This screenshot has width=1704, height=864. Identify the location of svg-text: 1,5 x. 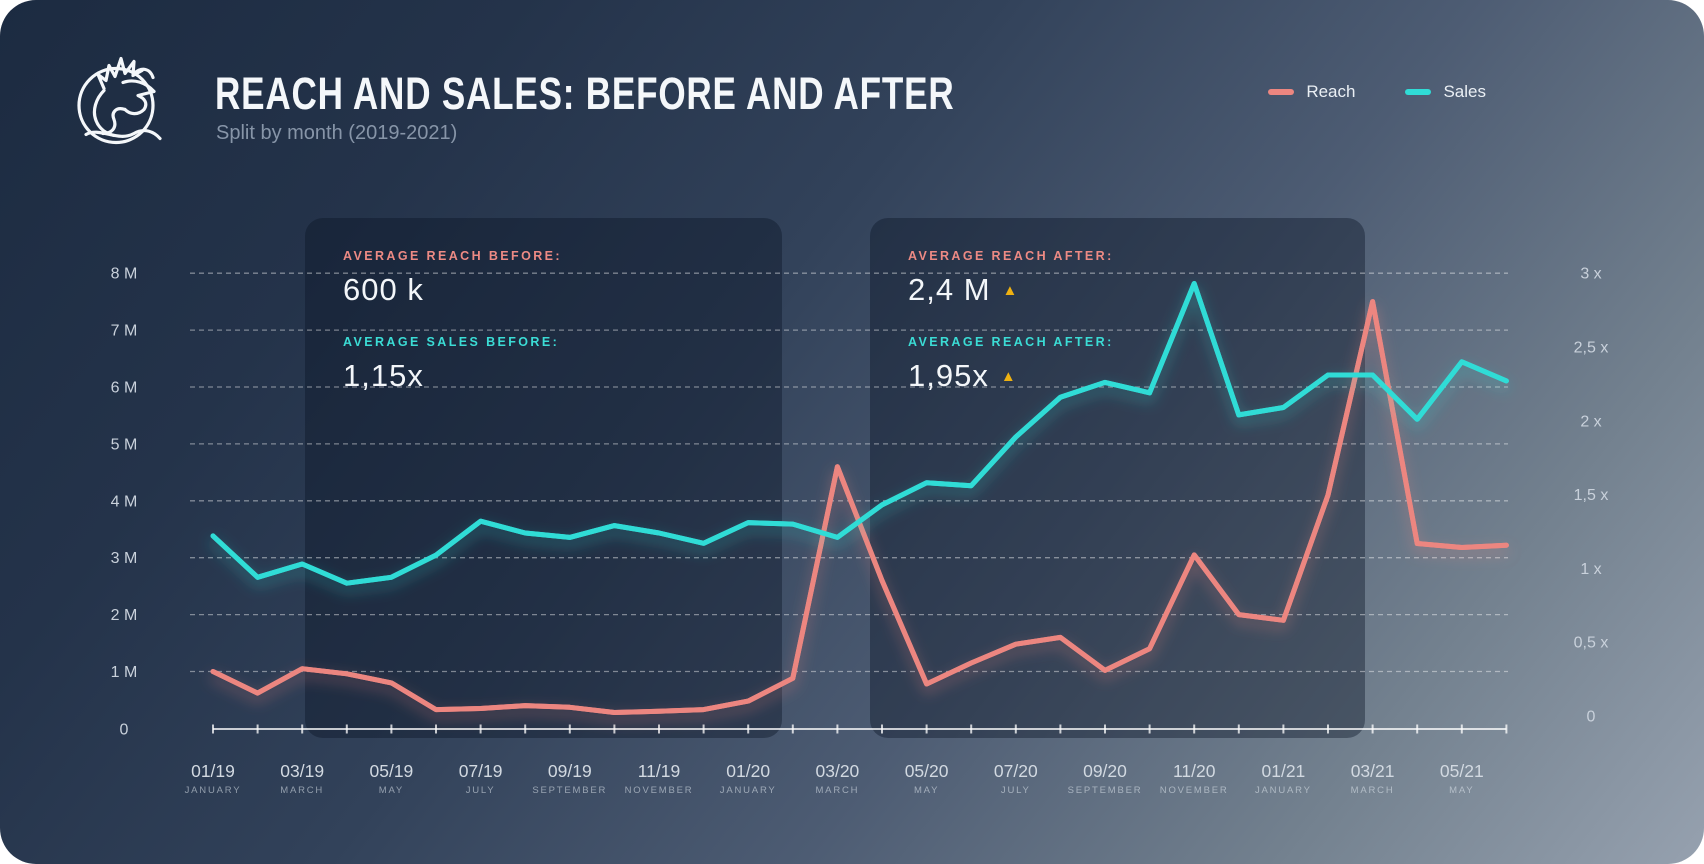
(1591, 495).